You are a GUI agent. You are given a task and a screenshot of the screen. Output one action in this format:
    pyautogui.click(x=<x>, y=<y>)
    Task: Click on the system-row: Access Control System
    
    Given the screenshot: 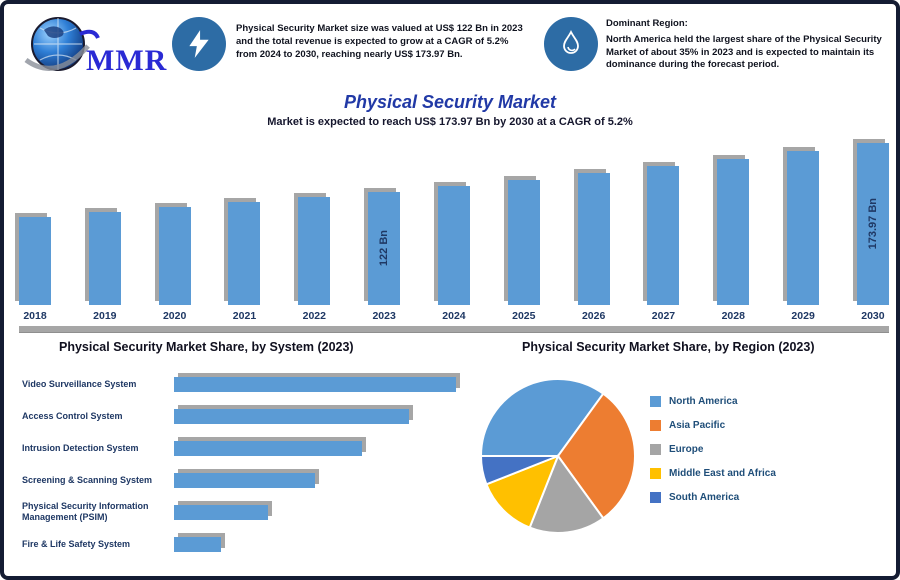 What is the action you would take?
    pyautogui.click(x=243, y=416)
    